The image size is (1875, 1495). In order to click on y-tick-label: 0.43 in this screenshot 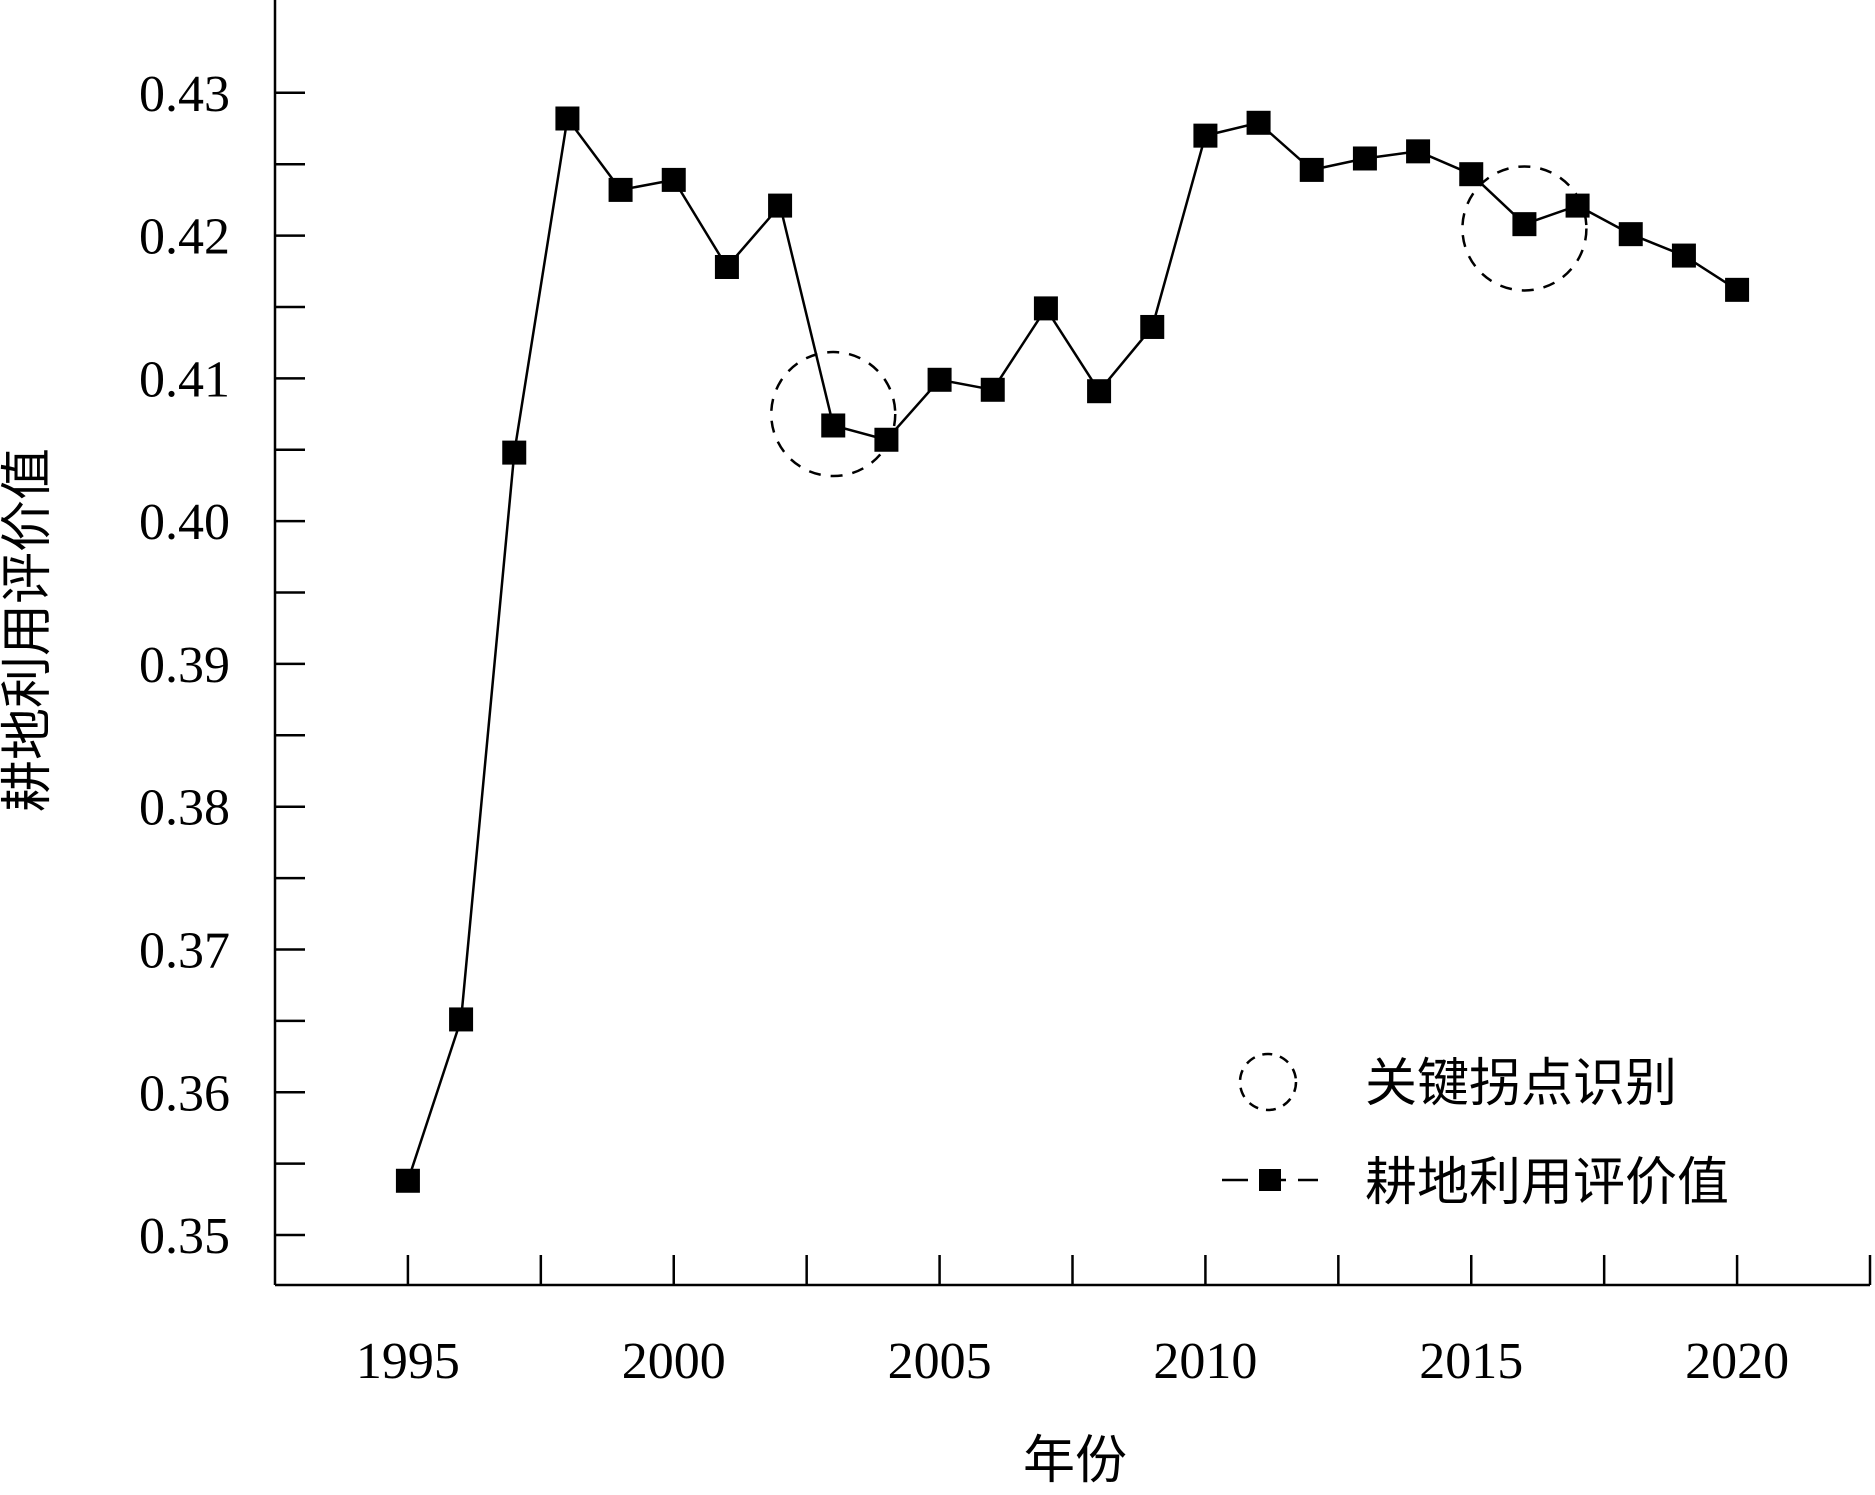, I will do `click(184, 94)`.